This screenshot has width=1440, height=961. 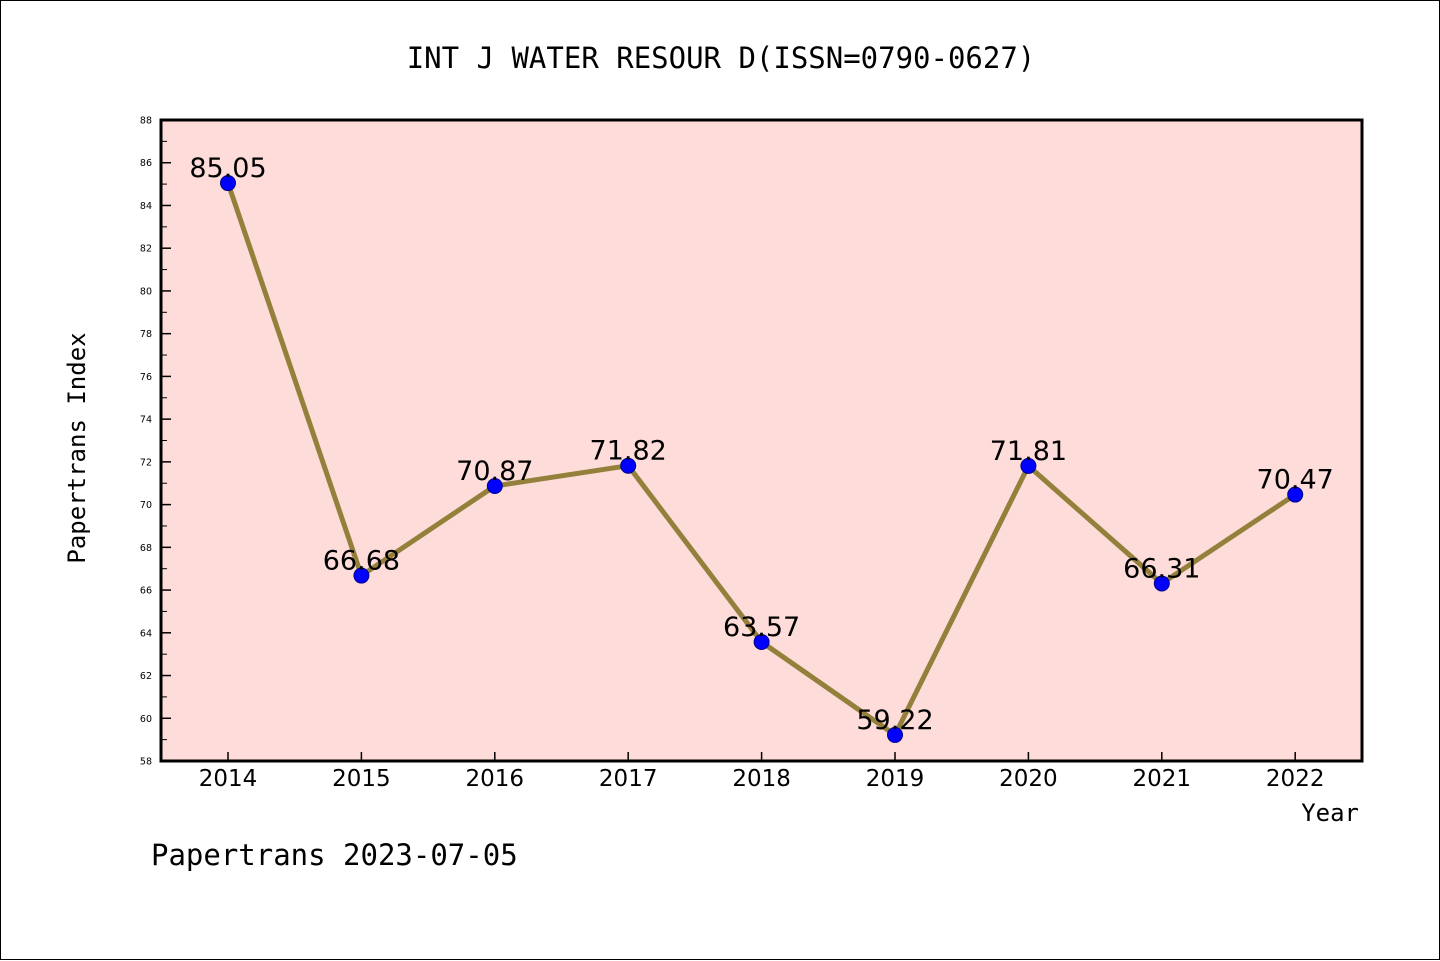 I want to click on y-tick-label: 78, so click(x=146, y=334).